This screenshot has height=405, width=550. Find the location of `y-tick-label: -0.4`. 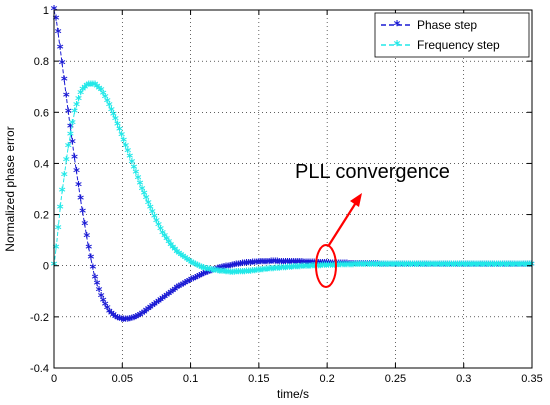

y-tick-label: -0.4 is located at coordinates (39, 369).